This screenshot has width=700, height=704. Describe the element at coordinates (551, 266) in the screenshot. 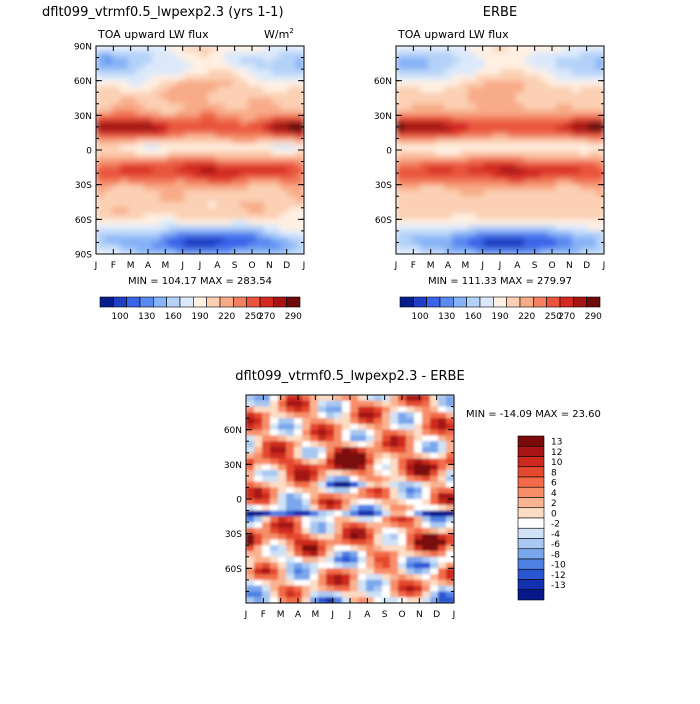

I see `x-tick-label: O` at that location.